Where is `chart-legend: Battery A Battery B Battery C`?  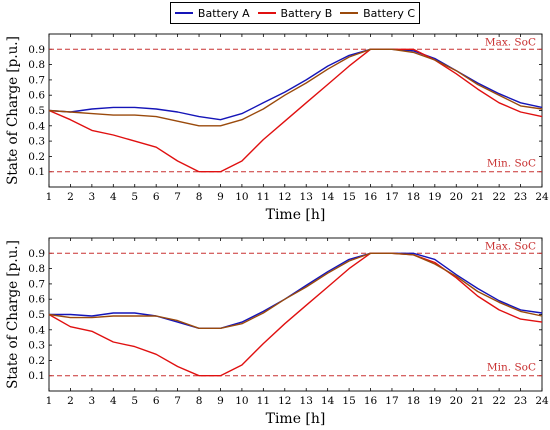
chart-legend: Battery A Battery B Battery C is located at coordinates (295, 13).